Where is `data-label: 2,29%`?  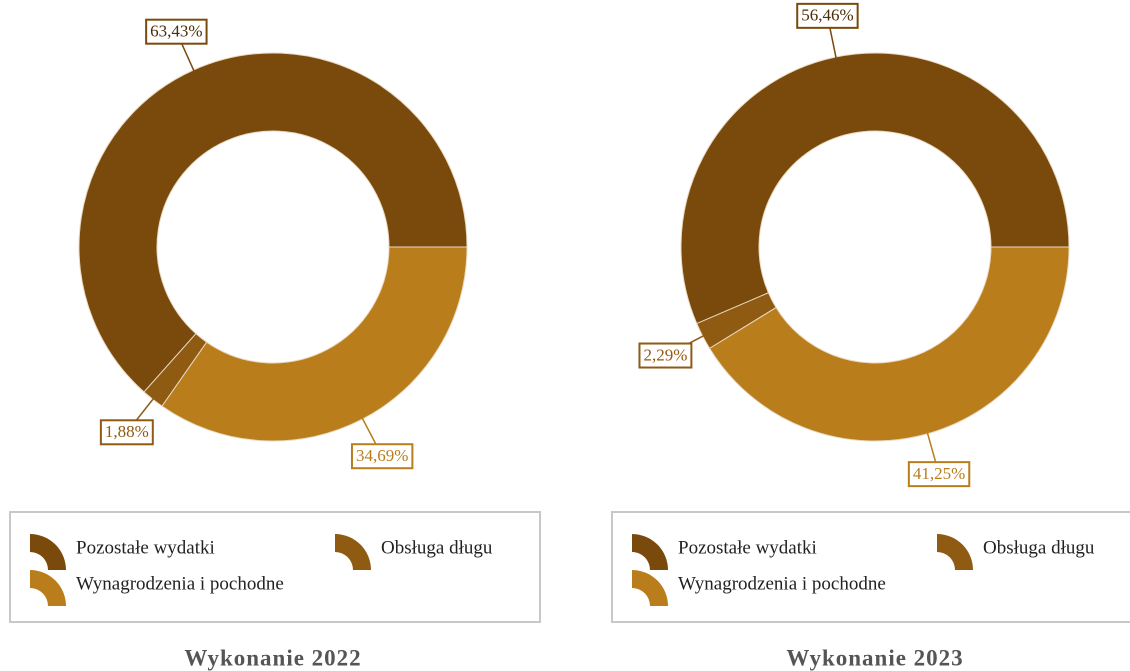
data-label: 2,29% is located at coordinates (665, 354).